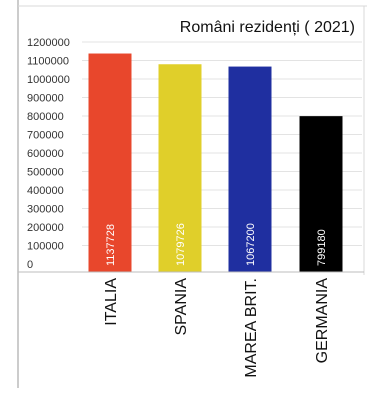  What do you see at coordinates (216, 244) in the screenshot?
I see `bar-data-labels: 1137728 1079726 1067200 799180` at bounding box center [216, 244].